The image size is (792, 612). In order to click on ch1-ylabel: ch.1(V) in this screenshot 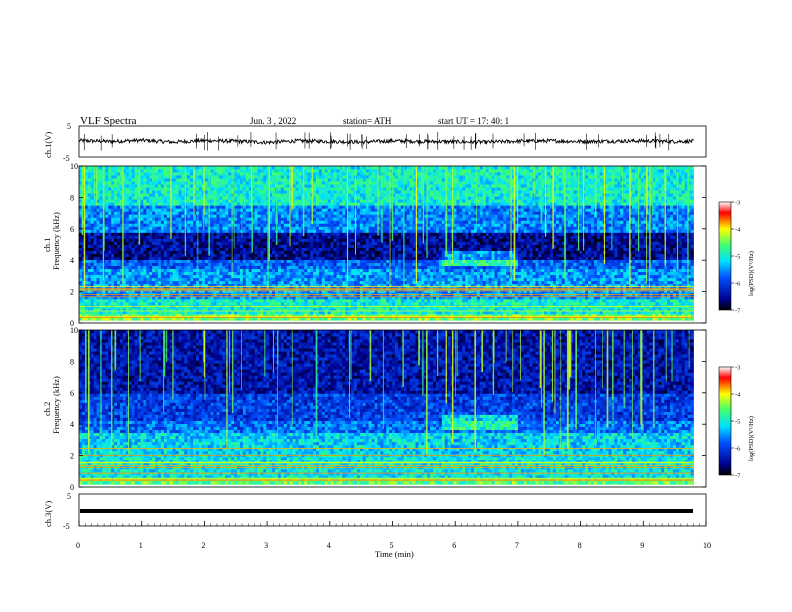, I will do `click(48, 145)`.